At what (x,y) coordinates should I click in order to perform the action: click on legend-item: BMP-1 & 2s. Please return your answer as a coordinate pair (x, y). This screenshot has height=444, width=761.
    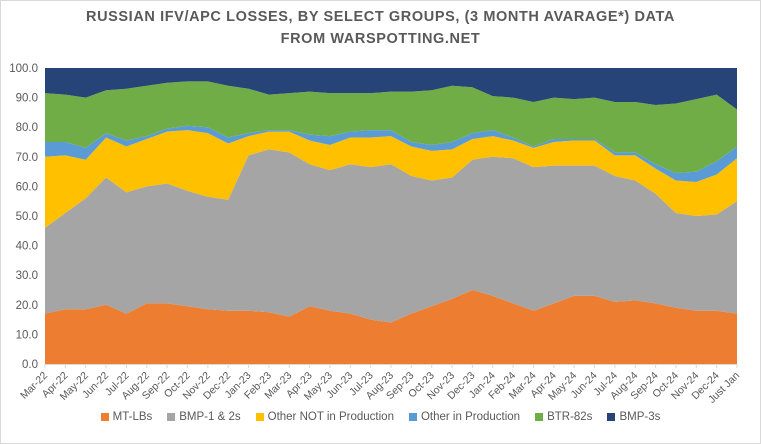
    Looking at the image, I should click on (204, 417).